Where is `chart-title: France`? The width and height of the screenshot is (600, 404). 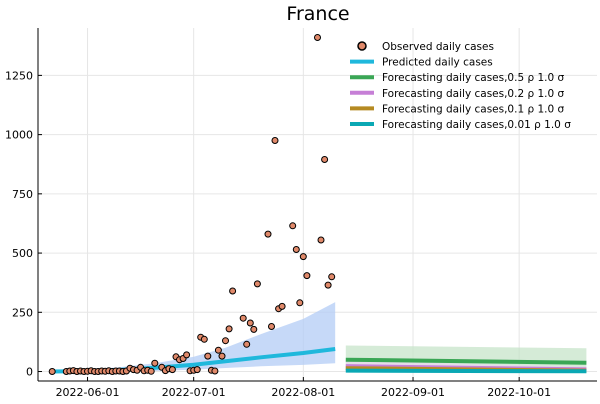 chart-title: France is located at coordinates (317, 14).